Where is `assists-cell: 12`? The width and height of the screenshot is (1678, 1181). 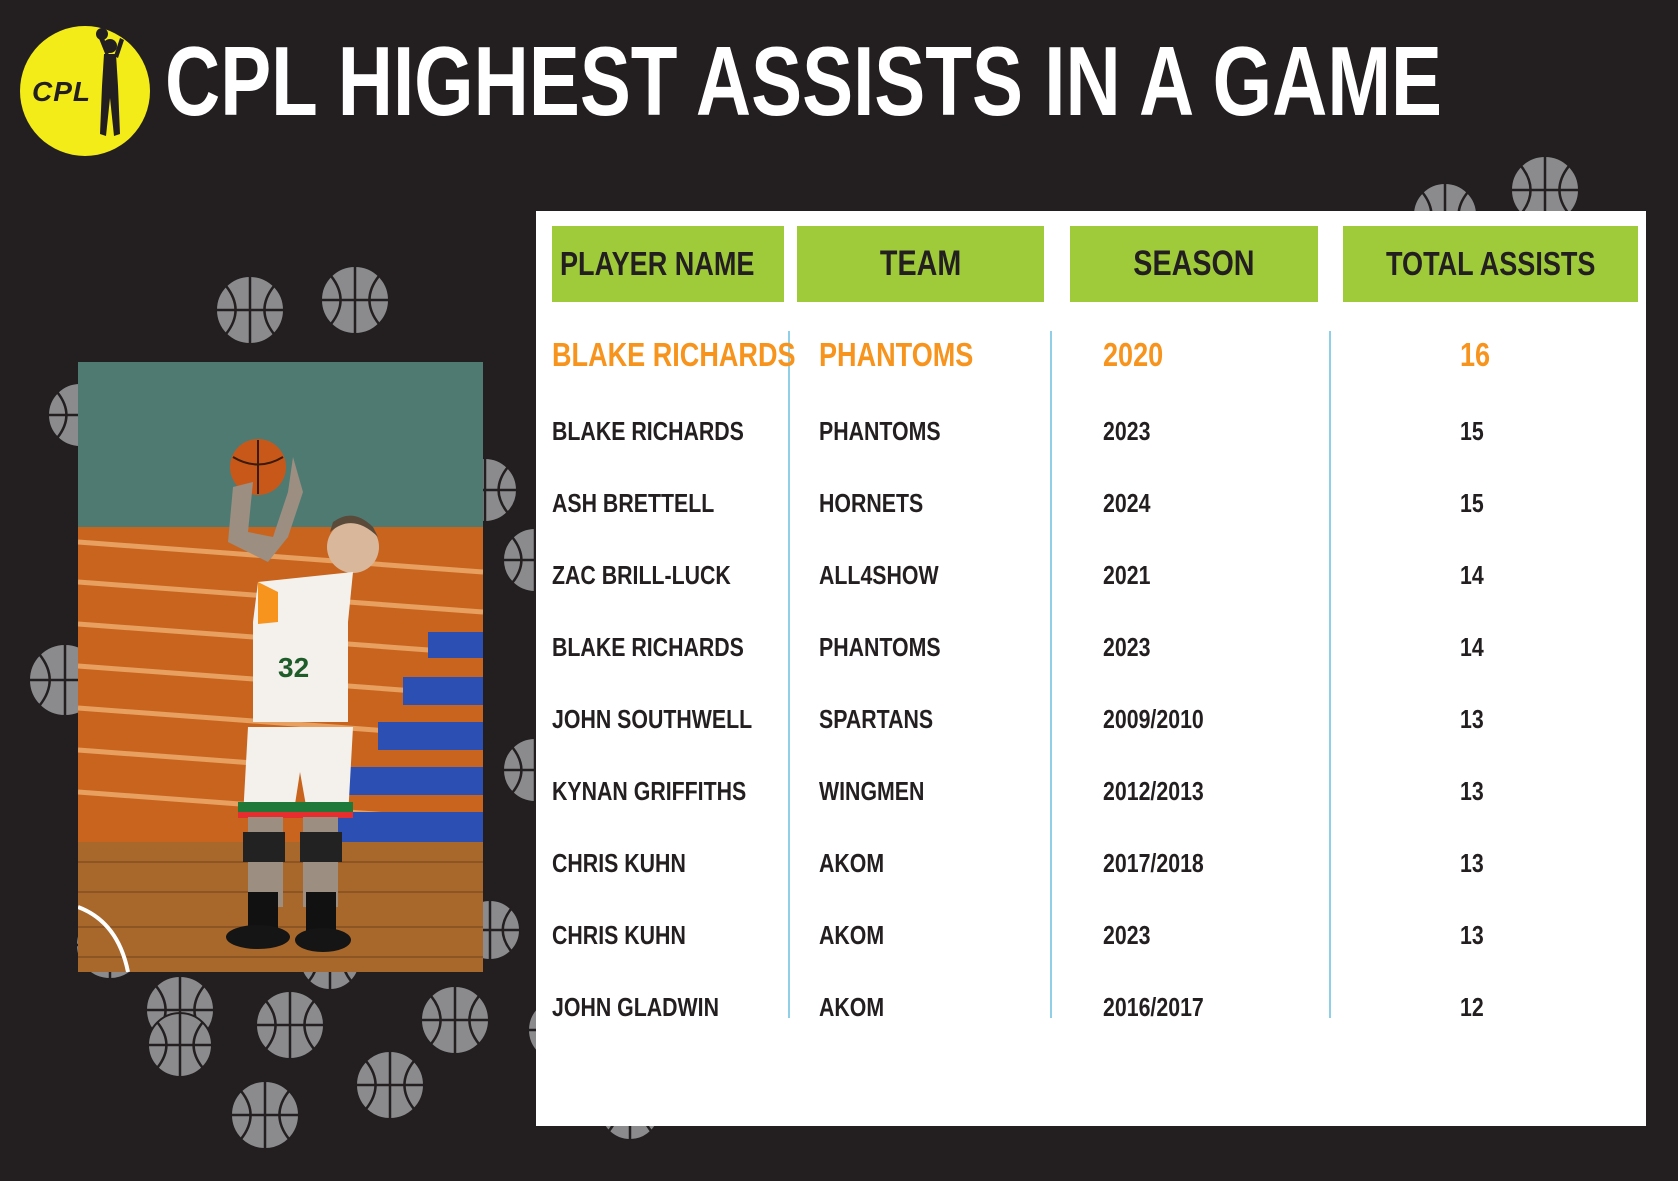 assists-cell: 12 is located at coordinates (1472, 1007).